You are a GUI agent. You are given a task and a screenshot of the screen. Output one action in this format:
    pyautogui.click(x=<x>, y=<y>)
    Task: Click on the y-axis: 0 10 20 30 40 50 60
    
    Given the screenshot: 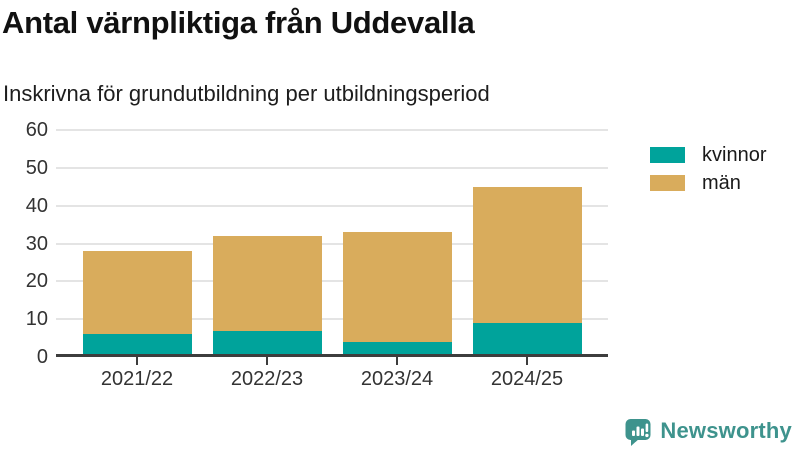 What is the action you would take?
    pyautogui.click(x=24, y=243)
    